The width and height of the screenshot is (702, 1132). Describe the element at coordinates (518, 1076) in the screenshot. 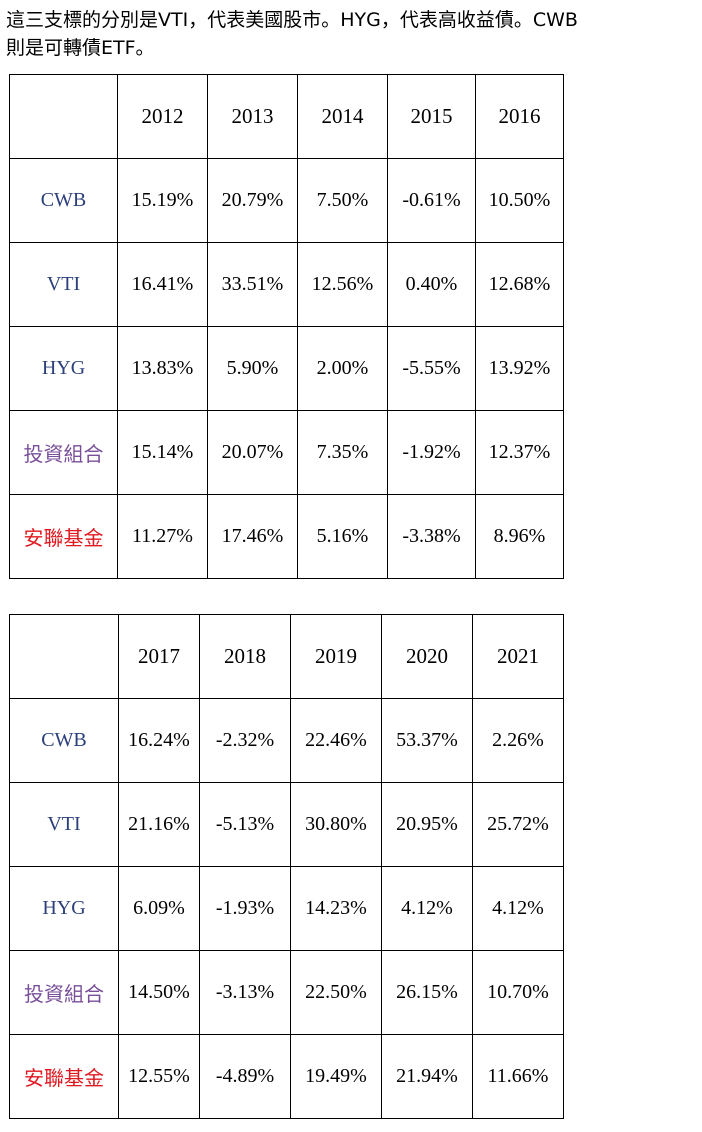

I see `return-cell: 11.66%` at that location.